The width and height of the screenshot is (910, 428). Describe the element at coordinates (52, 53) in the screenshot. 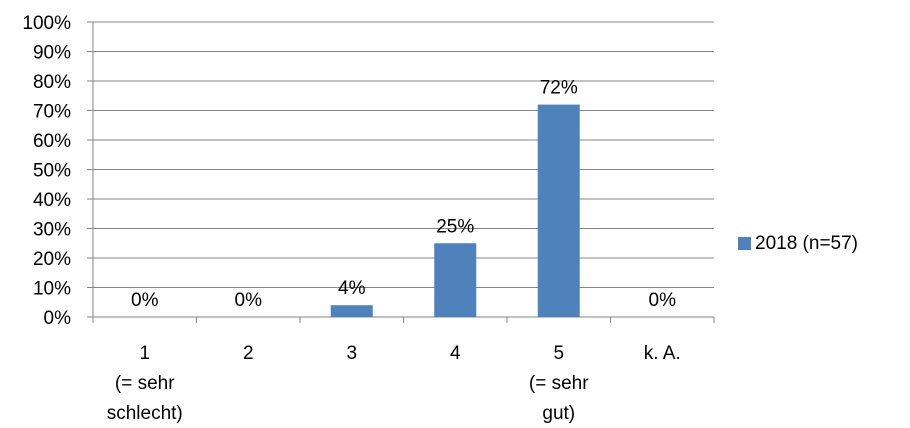

I see `y-tick-label: 90%` at that location.